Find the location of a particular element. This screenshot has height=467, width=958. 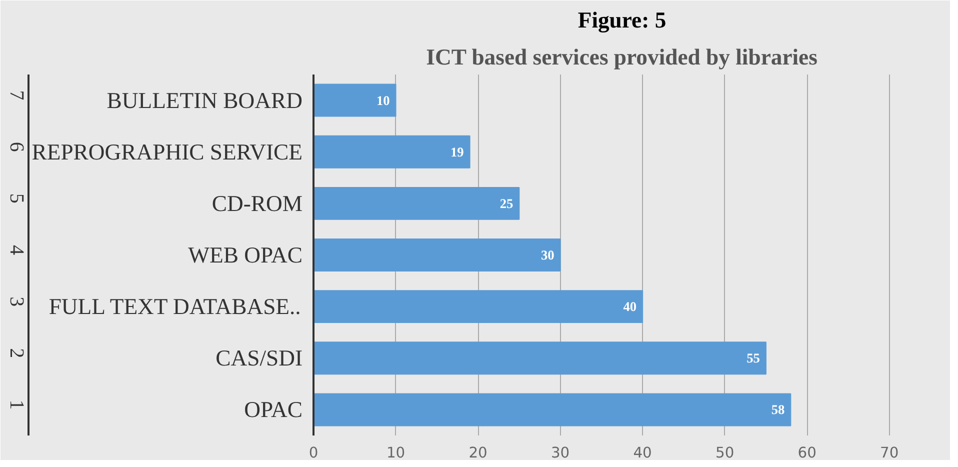

text: 6 is located at coordinates (17, 147).